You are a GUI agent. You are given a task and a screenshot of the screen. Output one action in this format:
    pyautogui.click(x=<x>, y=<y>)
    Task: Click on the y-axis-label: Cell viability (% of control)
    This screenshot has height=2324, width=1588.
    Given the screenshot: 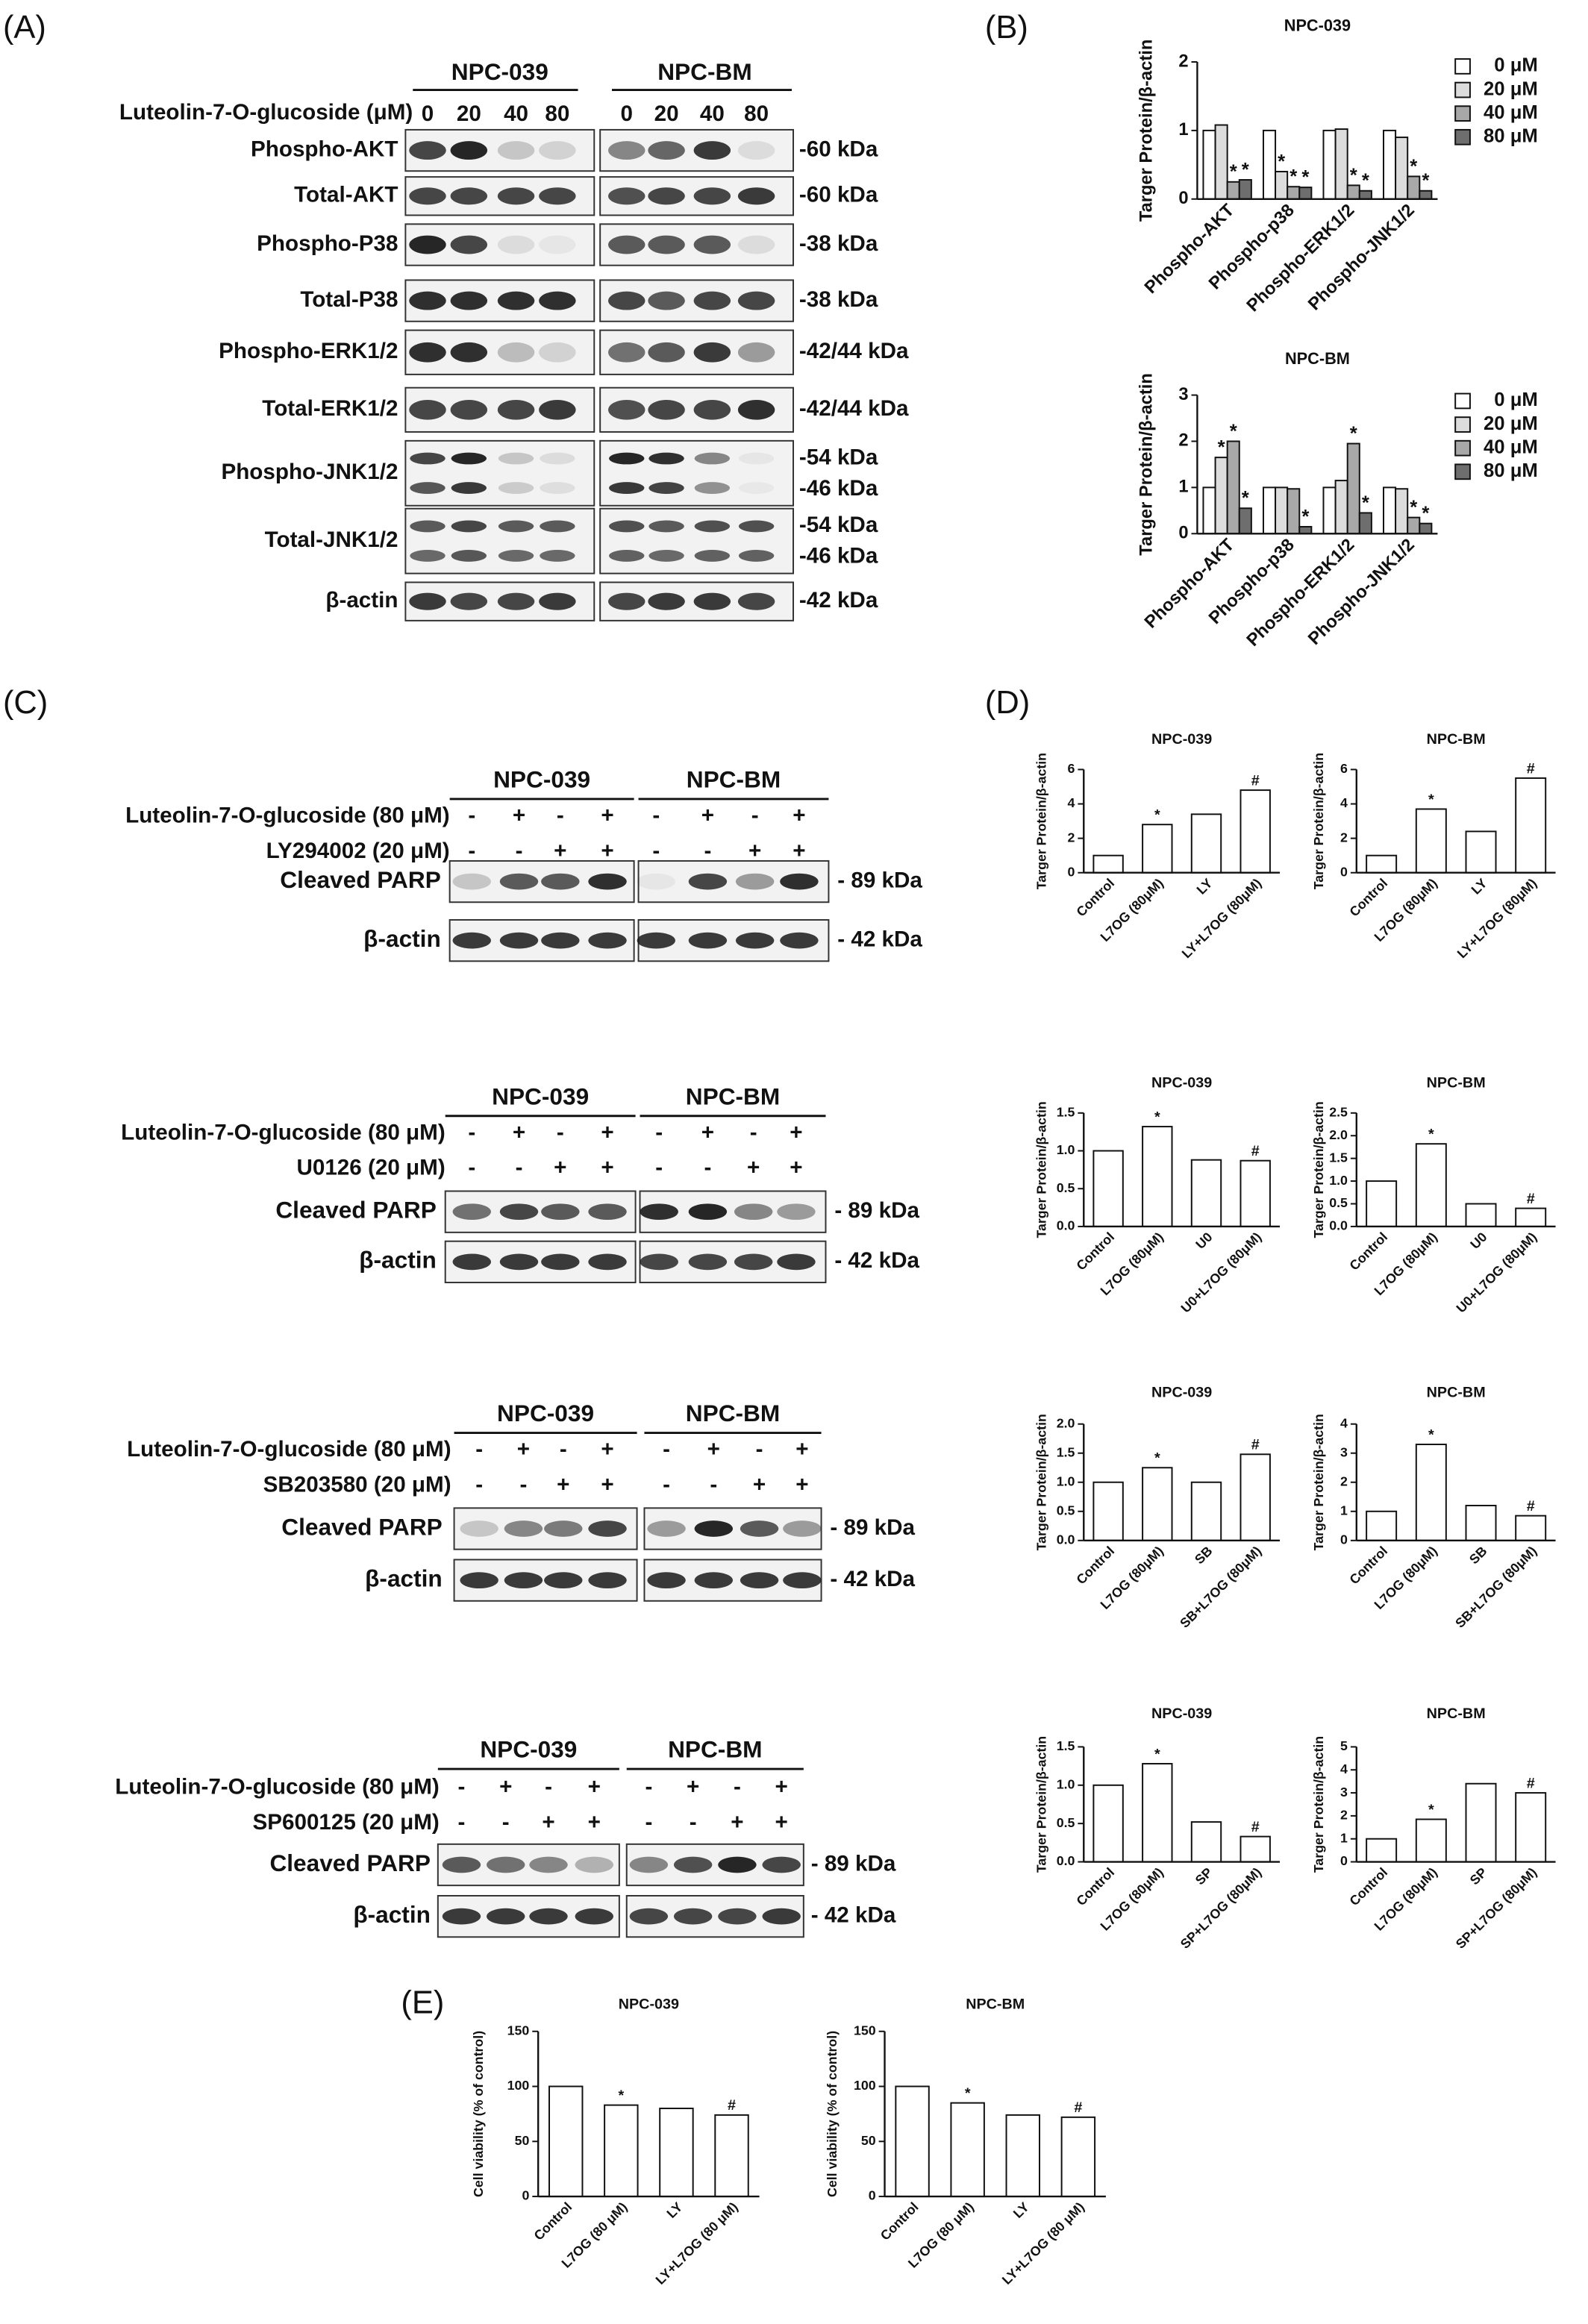 What is the action you would take?
    pyautogui.click(x=832, y=2114)
    